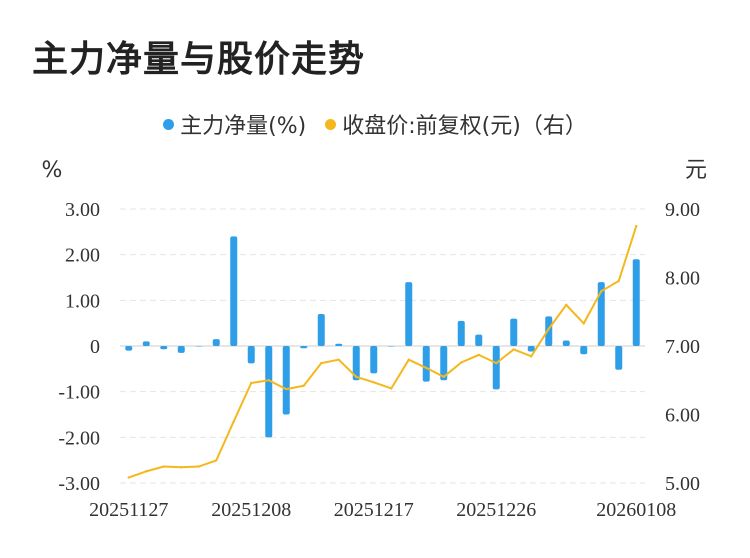  I want to click on right-axis-tick-label: 5.00, so click(682, 484).